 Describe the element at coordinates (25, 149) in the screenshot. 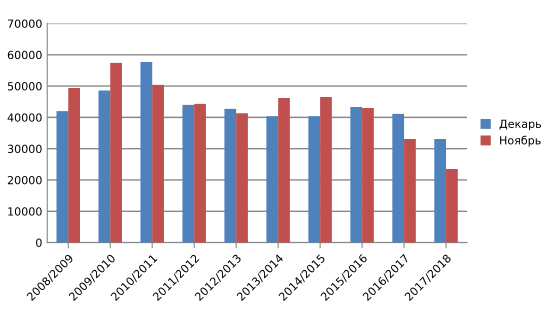

I see `y-tick-label: 30000` at that location.